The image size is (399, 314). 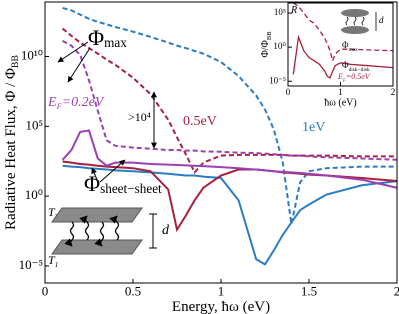 What do you see at coordinates (309, 291) in the screenshot?
I see `x-tick-label: 1.5` at bounding box center [309, 291].